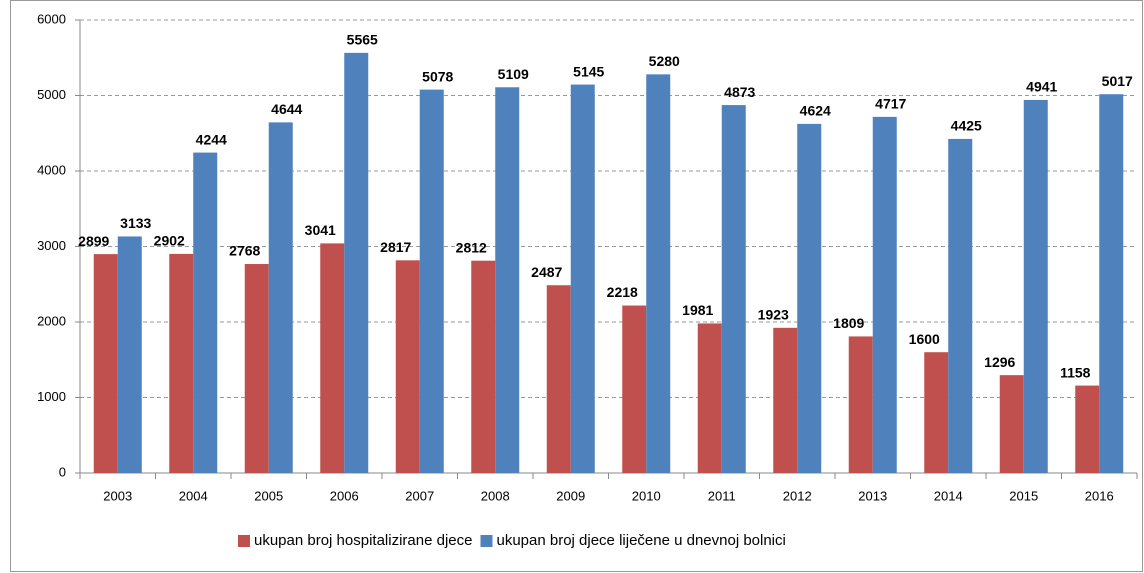 The image size is (1144, 573). What do you see at coordinates (722, 495) in the screenshot?
I see `x-tick-label: 2011` at bounding box center [722, 495].